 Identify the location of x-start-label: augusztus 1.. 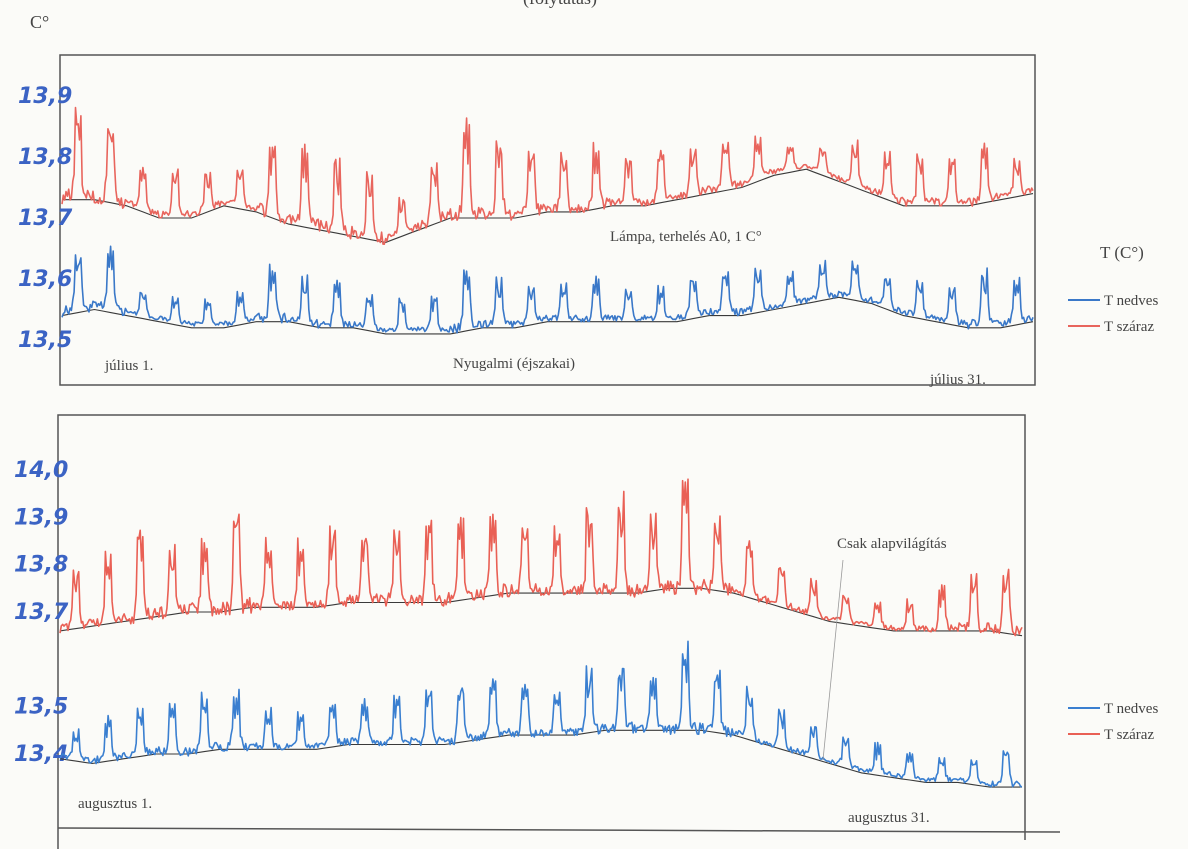
(115, 804).